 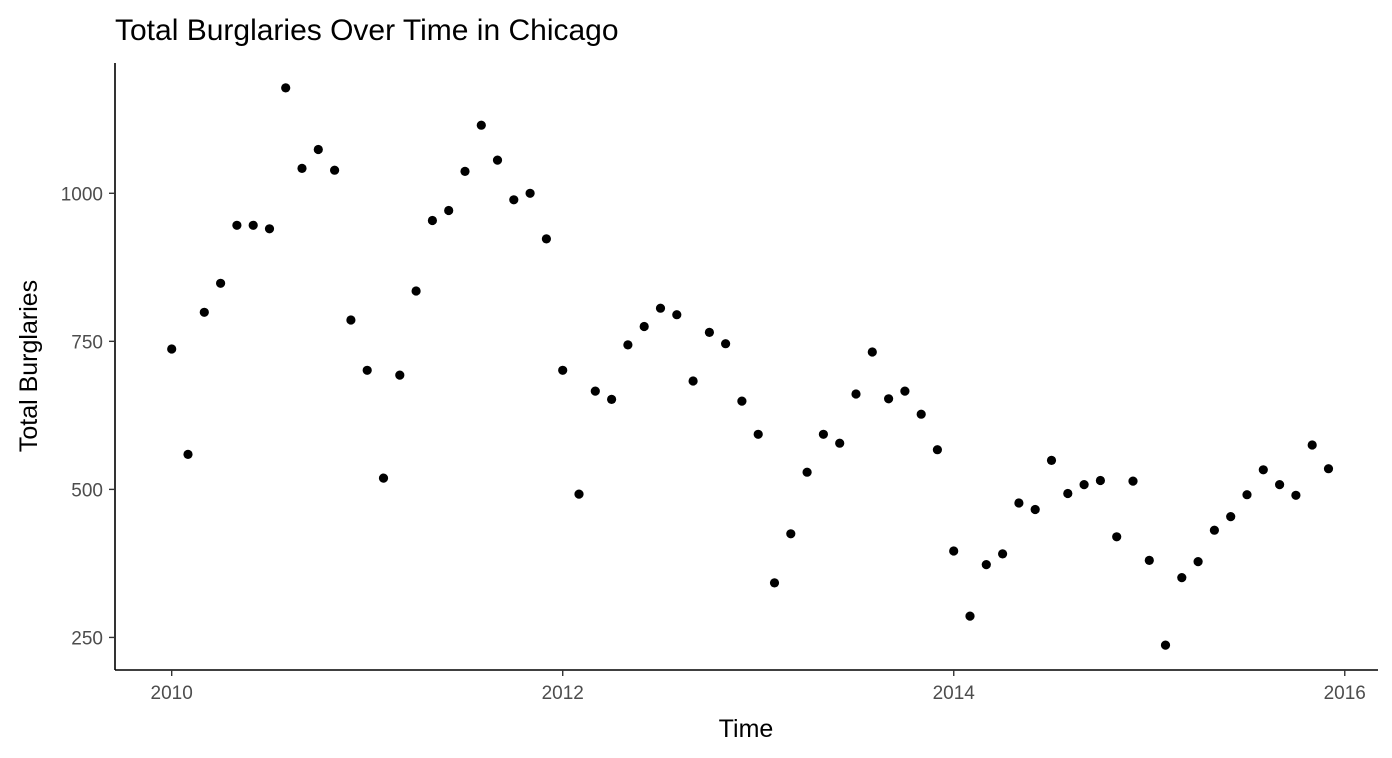 I want to click on x-axis-title: Time, so click(x=746, y=729).